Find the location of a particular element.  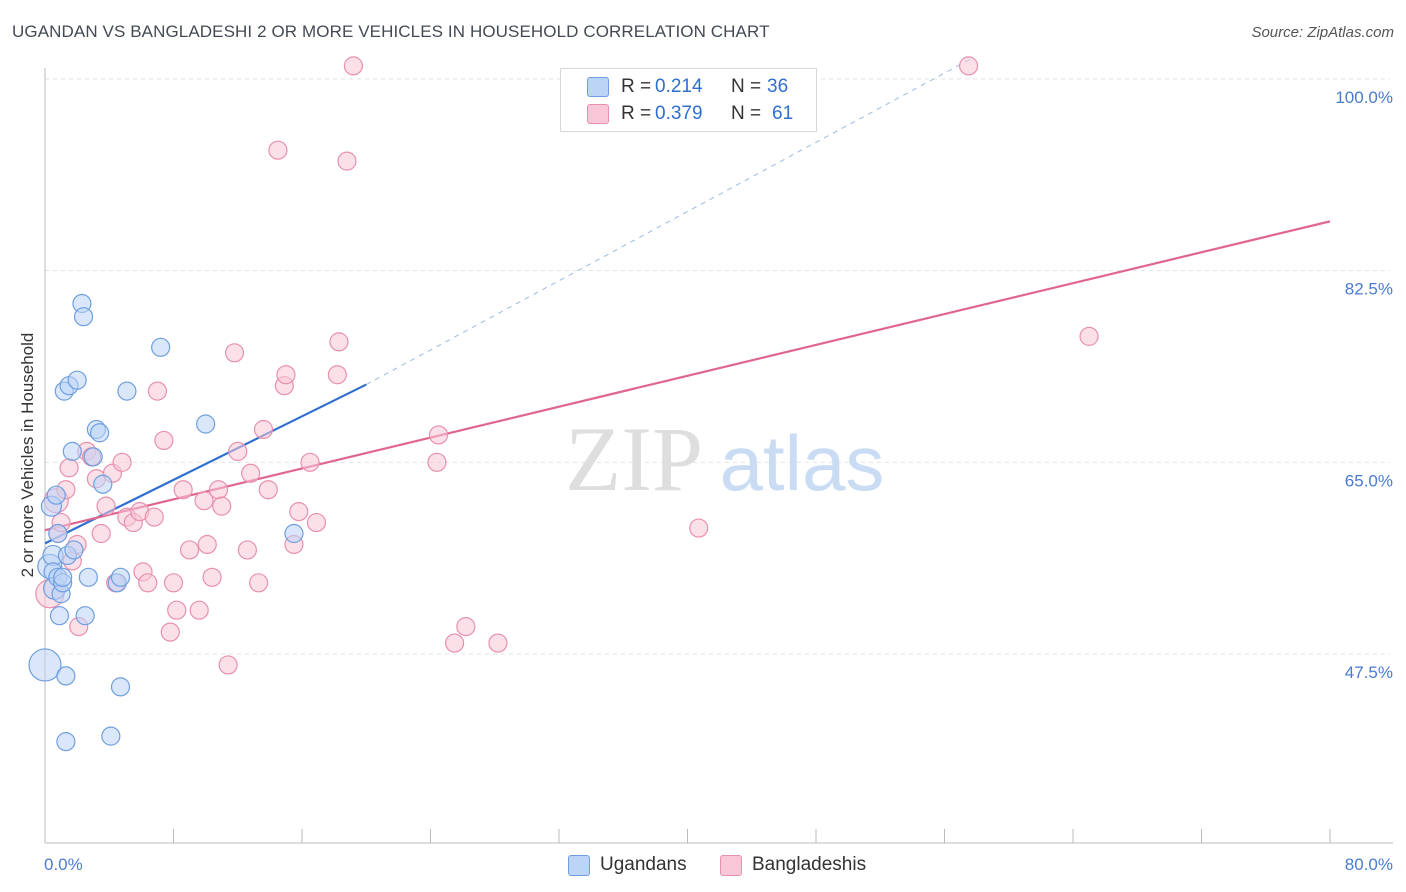

watermark: ZIP atlas is located at coordinates (724, 459).